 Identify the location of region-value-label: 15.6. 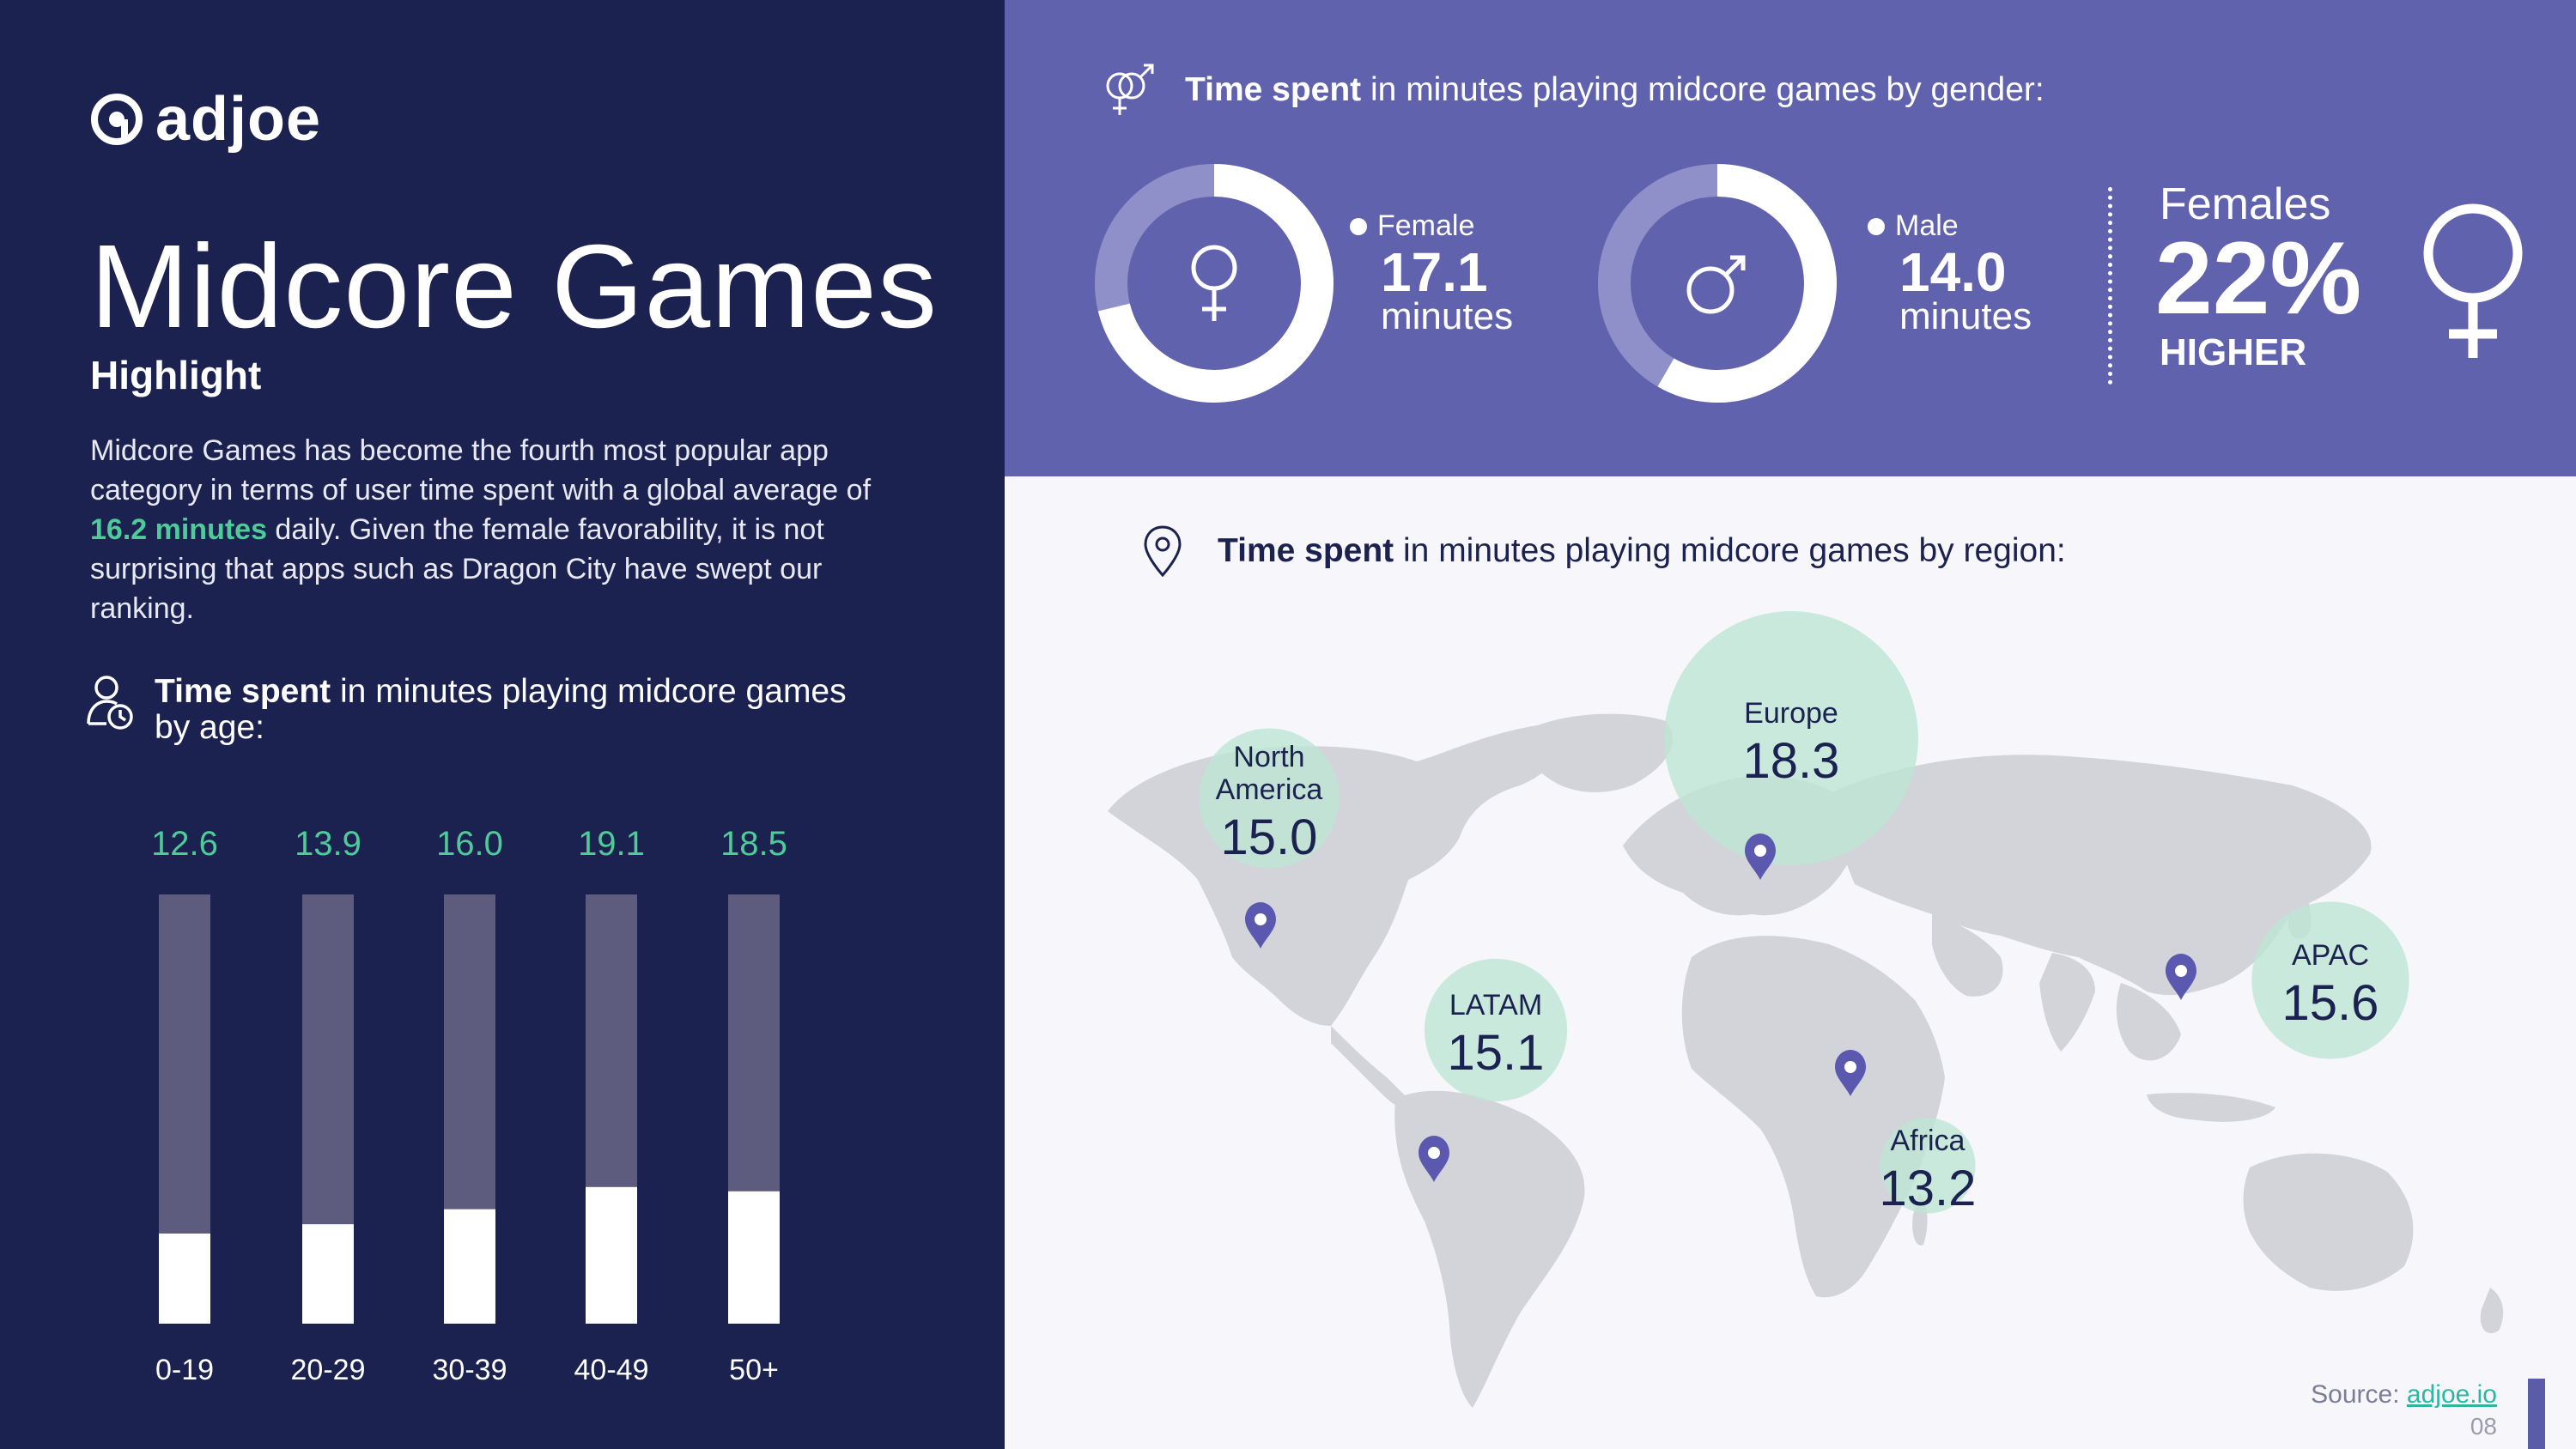
(2331, 1003).